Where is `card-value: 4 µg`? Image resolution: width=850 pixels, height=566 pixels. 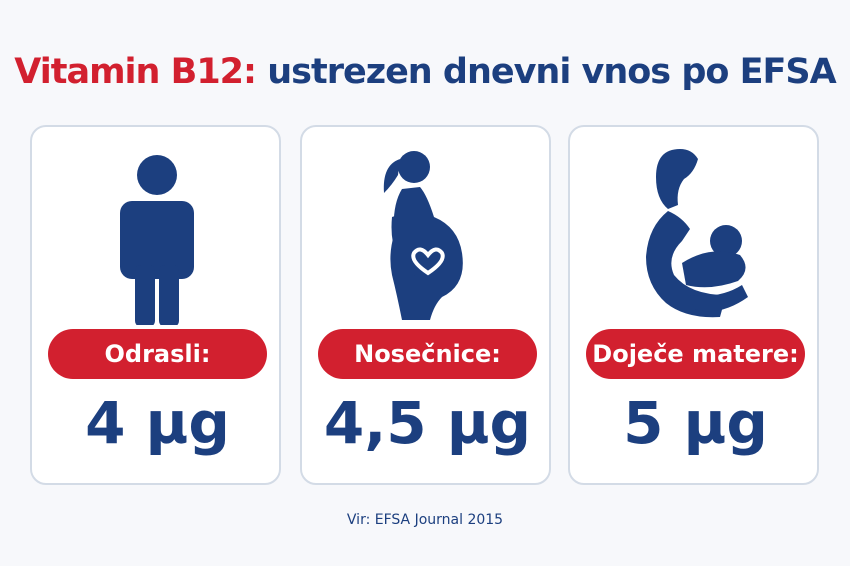
card-value: 4 µg is located at coordinates (157, 423).